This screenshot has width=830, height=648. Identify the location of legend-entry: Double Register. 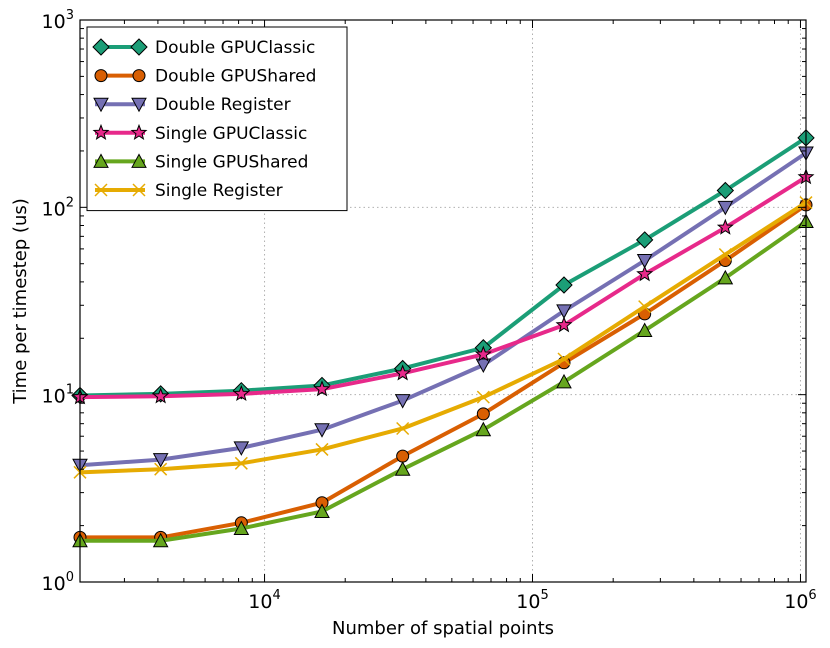
(192, 105).